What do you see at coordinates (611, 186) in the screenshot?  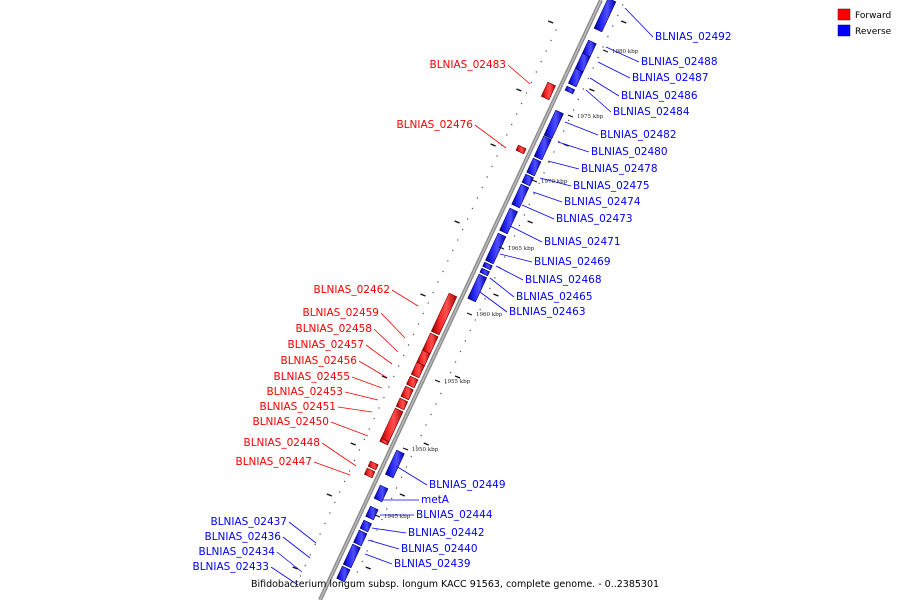 I see `reverse-gene-label: BLNIAS_02475` at bounding box center [611, 186].